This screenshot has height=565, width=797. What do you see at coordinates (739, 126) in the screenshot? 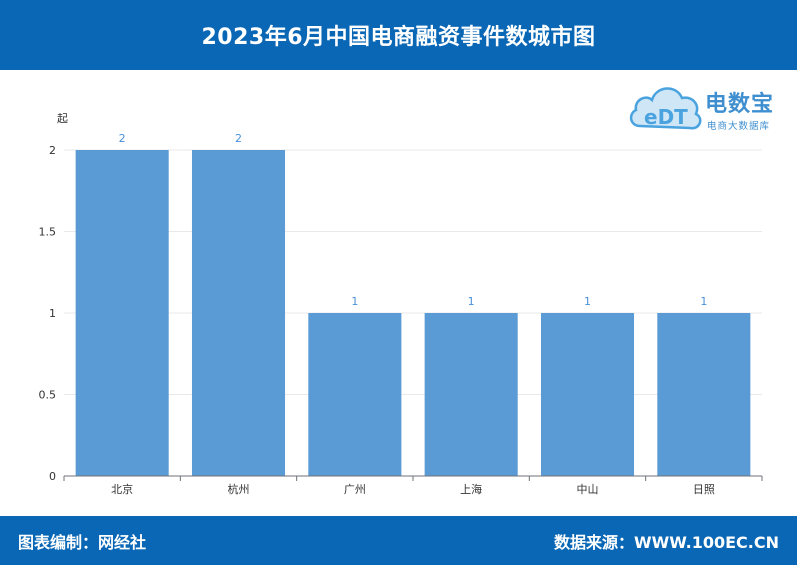
I see `logo-subtitle: 电商大数据库` at bounding box center [739, 126].